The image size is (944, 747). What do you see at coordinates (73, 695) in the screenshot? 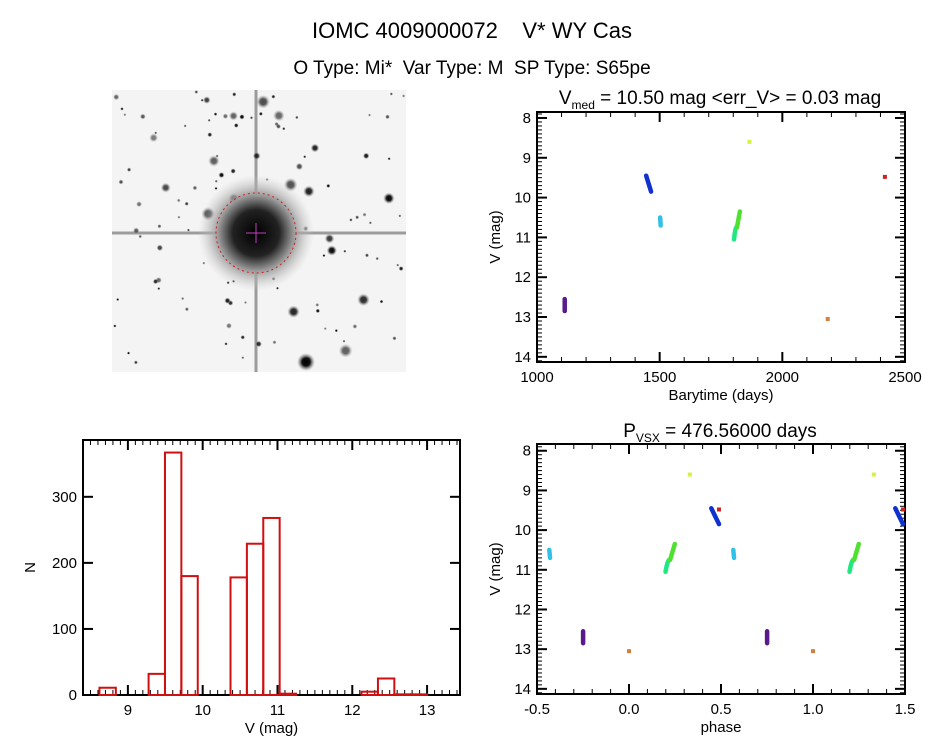
I see `y-tick-label: 0` at bounding box center [73, 695].